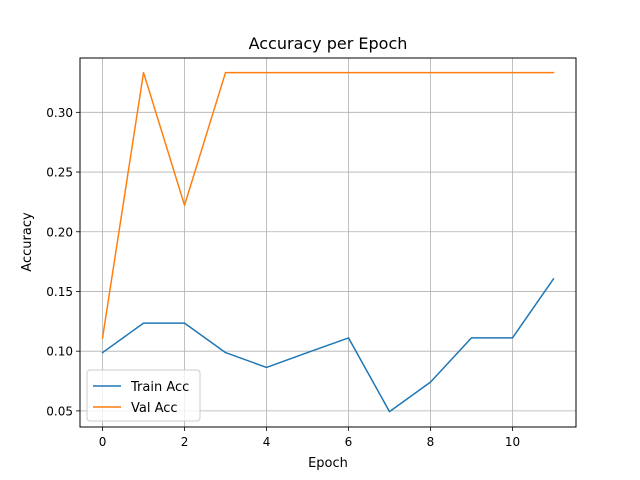 This screenshot has height=480, width=640. I want to click on legend-box, so click(143, 395).